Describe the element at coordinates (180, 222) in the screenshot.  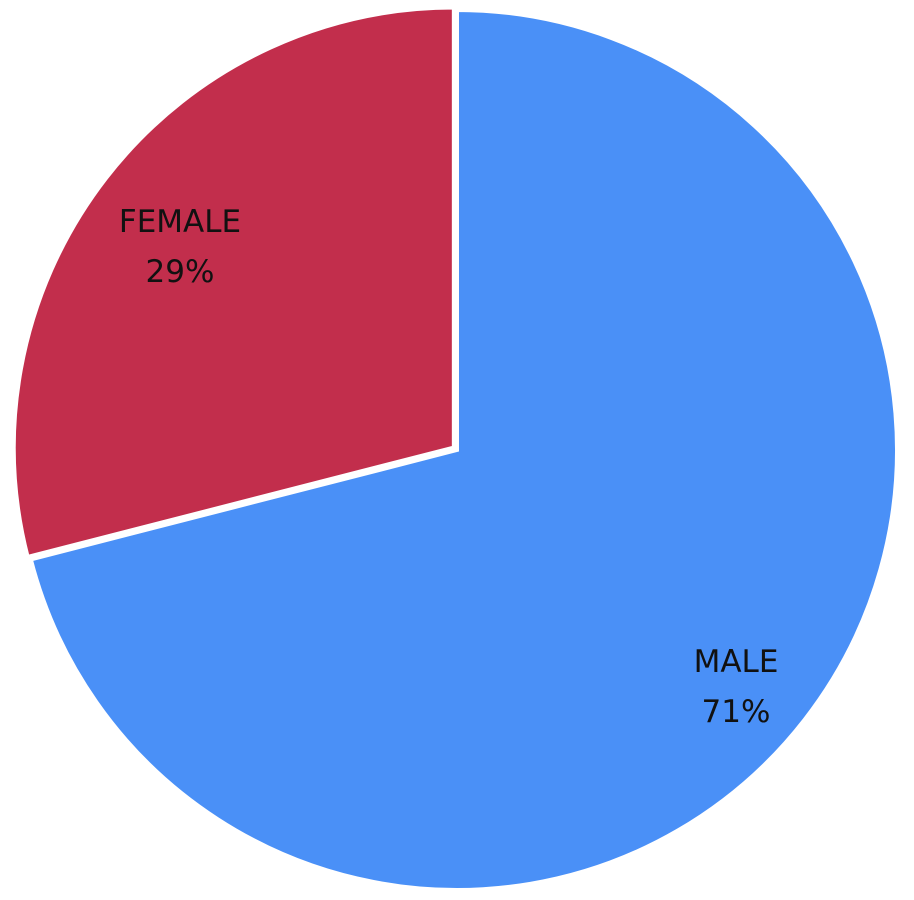
I see `slice-label-female: FEMALE` at that location.